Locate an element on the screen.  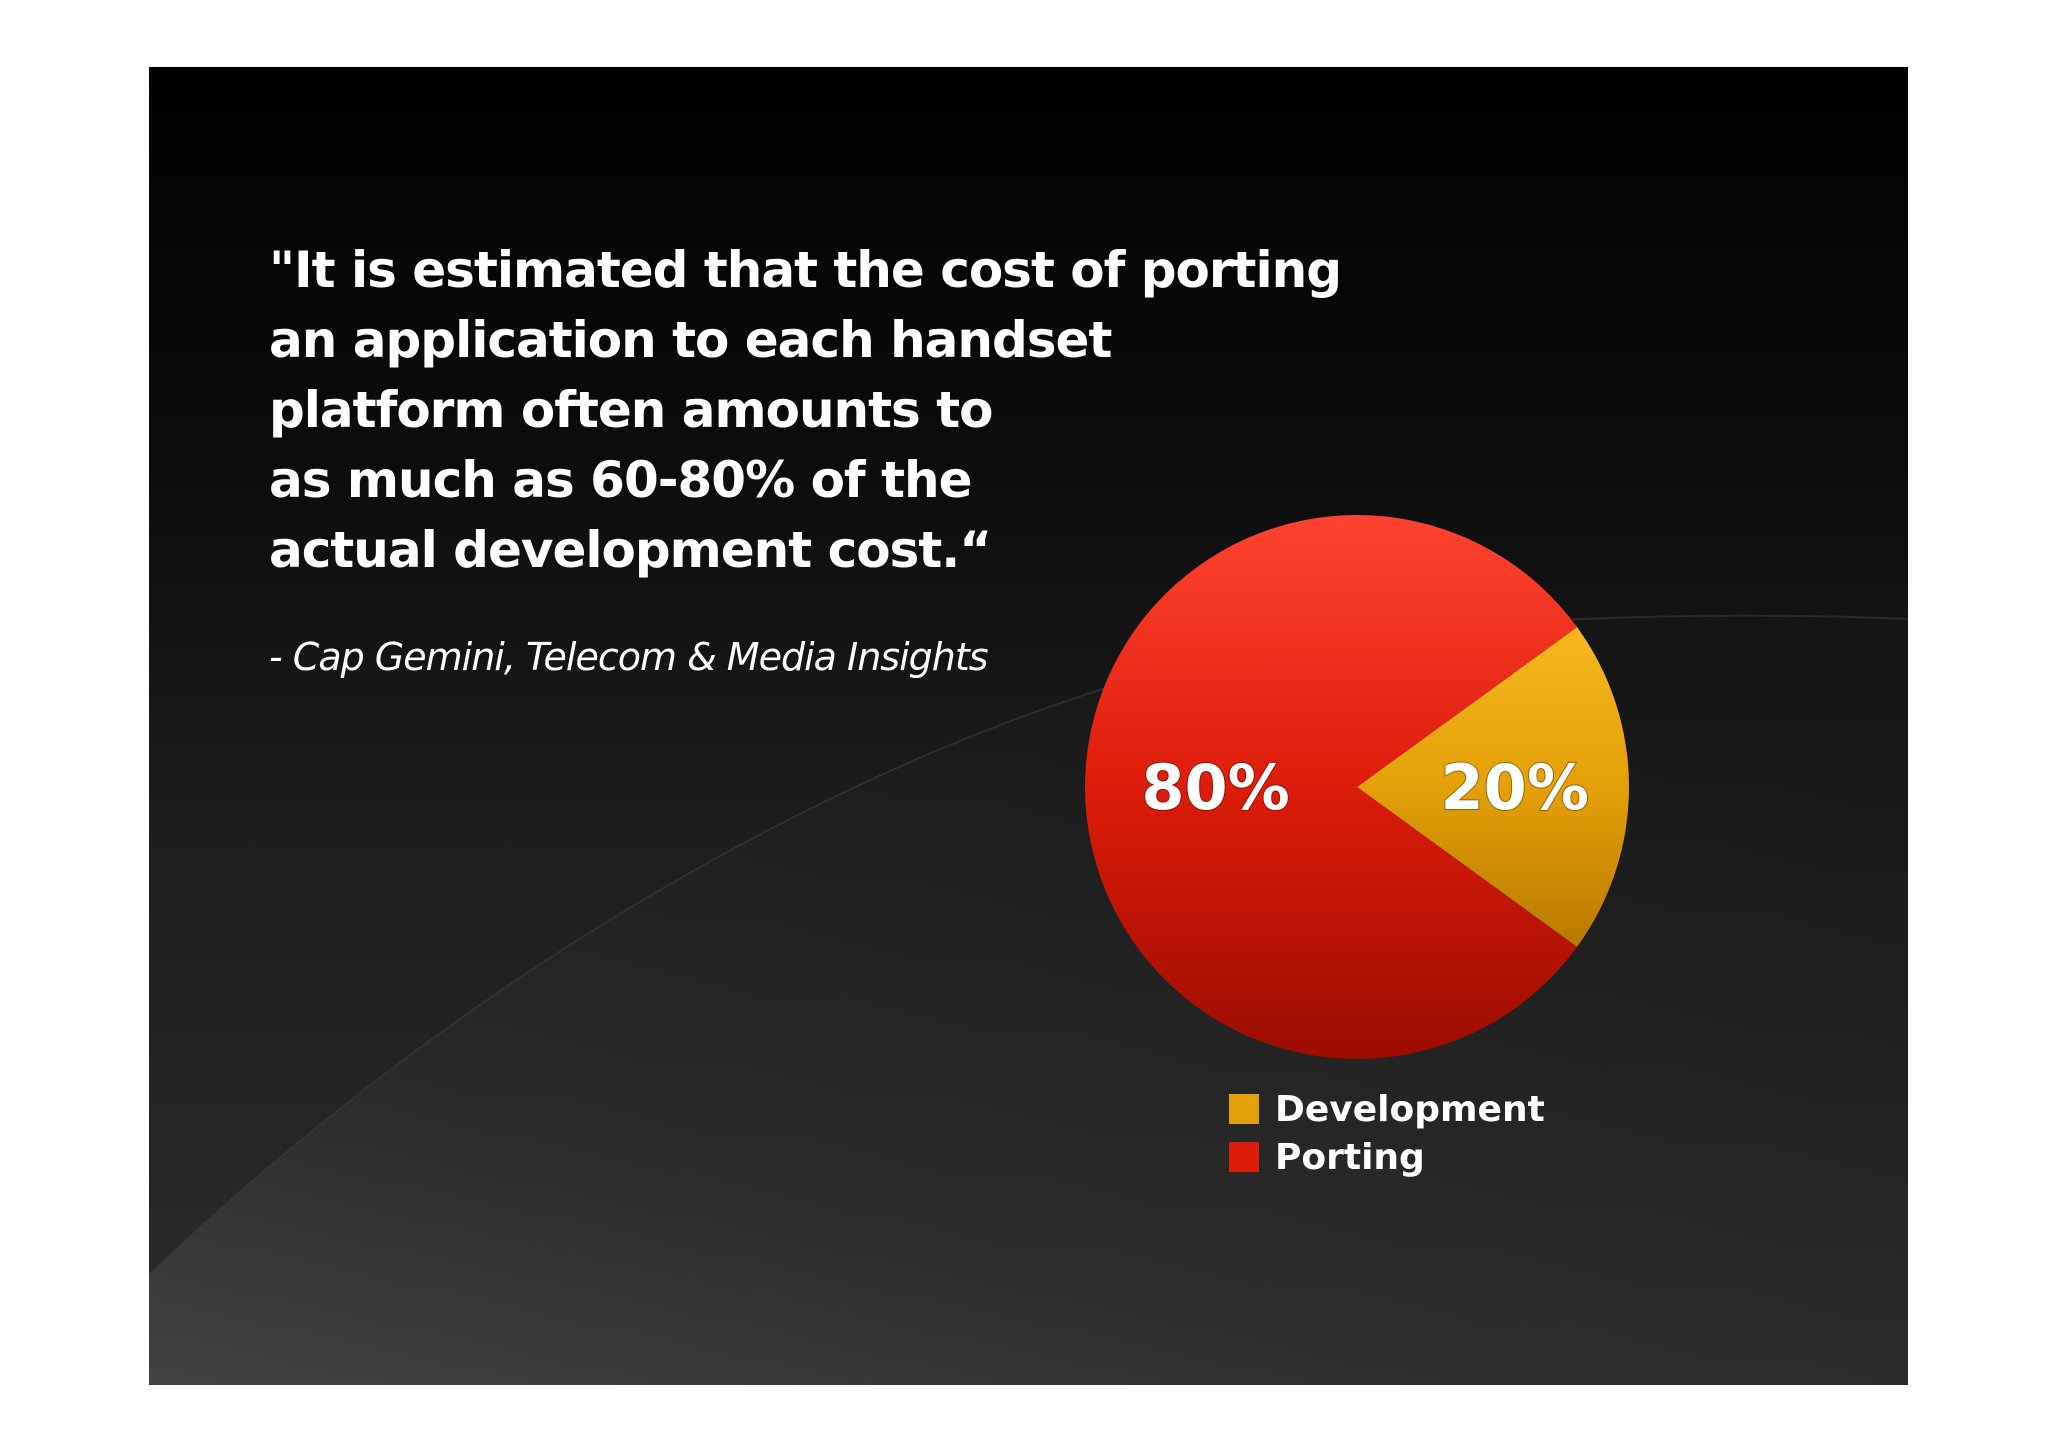
pie-slice-development is located at coordinates (1493, 787).